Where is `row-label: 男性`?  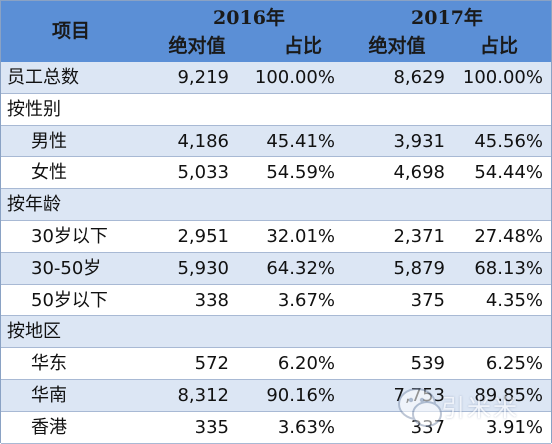
row-label: 男性 is located at coordinates (49, 141).